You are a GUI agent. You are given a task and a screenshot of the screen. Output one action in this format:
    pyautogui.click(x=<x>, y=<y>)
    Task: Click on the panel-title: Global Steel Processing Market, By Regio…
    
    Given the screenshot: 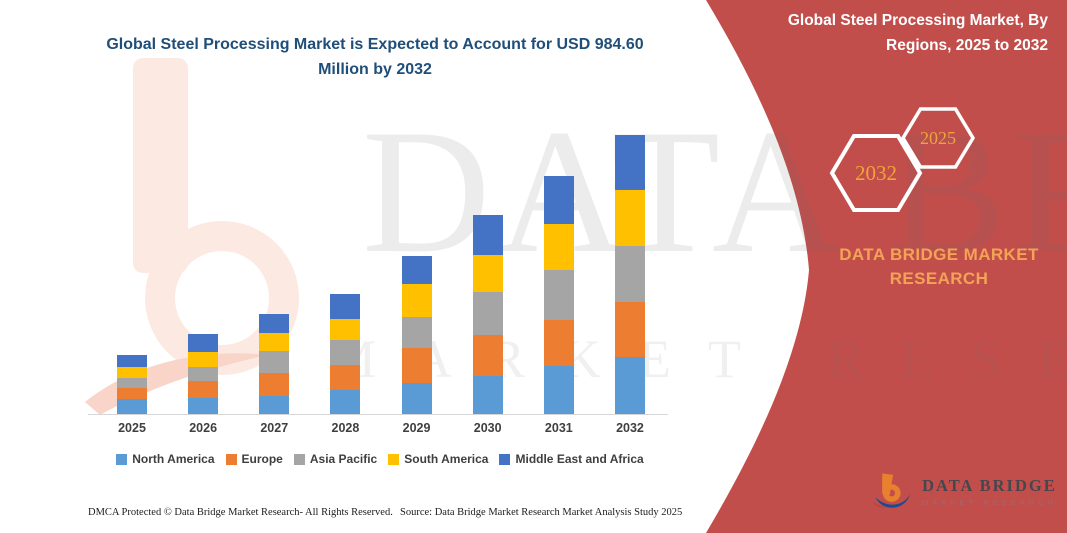 What is the action you would take?
    pyautogui.click(x=917, y=33)
    